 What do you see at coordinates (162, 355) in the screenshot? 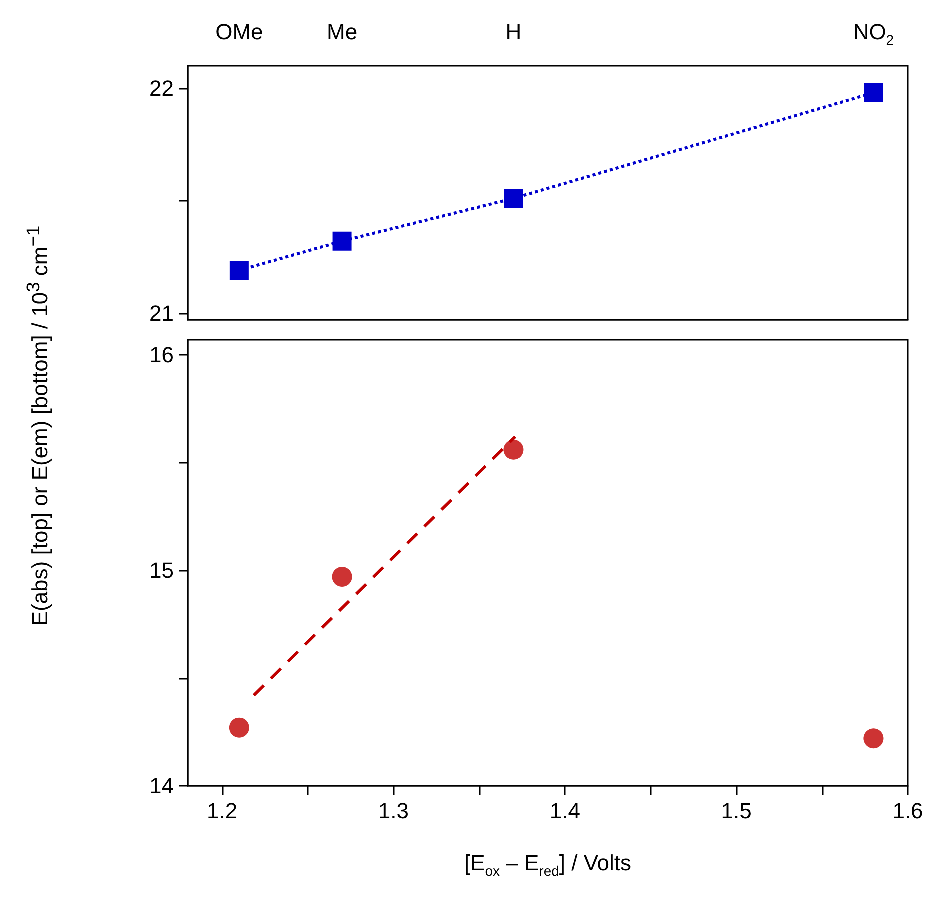
I see `y-tick-label: 16` at bounding box center [162, 355].